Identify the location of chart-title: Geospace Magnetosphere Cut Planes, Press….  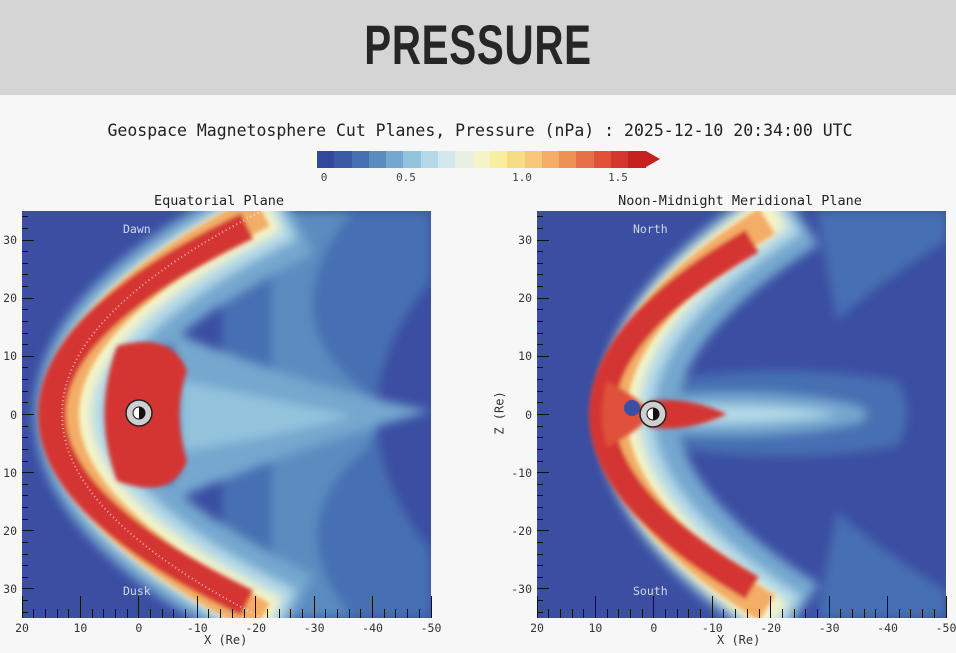
(480, 130).